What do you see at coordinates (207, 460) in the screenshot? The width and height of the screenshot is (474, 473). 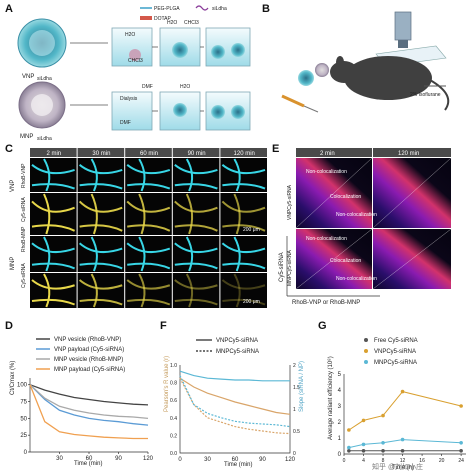 I see `f-xtick-label: 30` at bounding box center [207, 460].